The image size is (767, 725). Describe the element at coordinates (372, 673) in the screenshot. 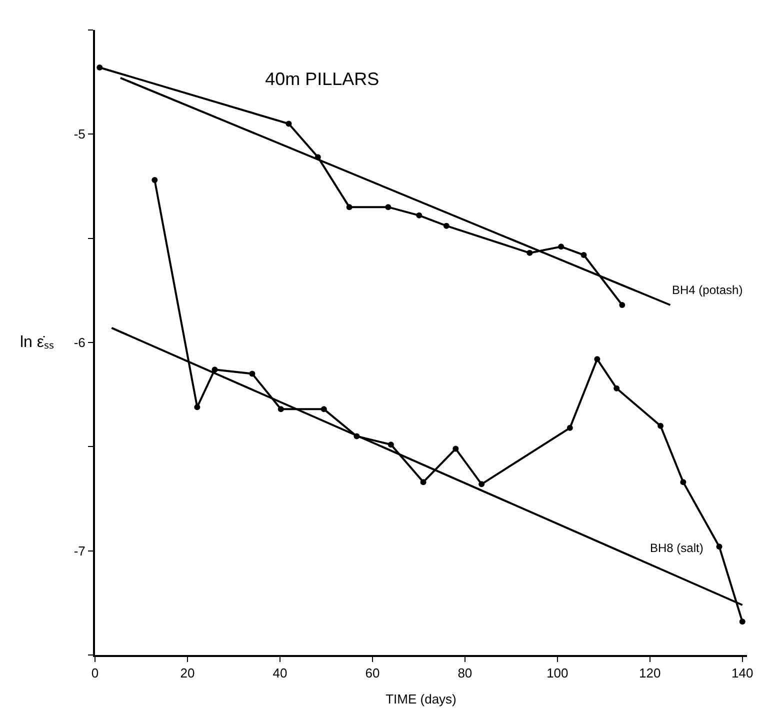

I see `x-tick-label: 60` at that location.